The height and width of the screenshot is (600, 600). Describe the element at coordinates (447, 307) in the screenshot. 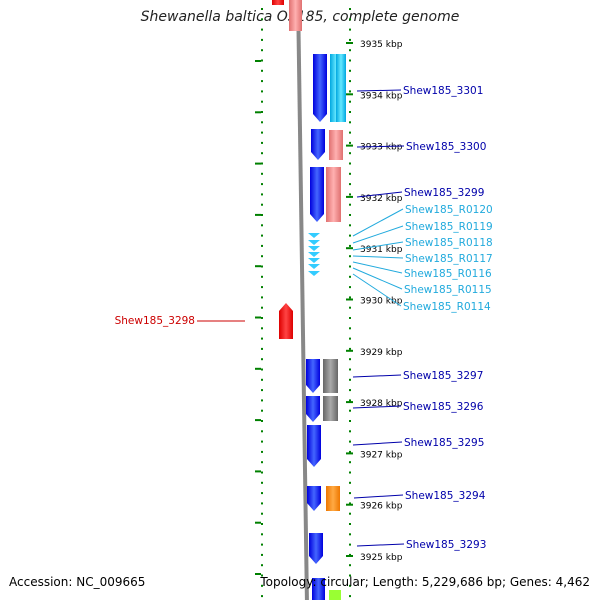

I see `gene-label-shew185-r0114: Shew185_R0114` at that location.